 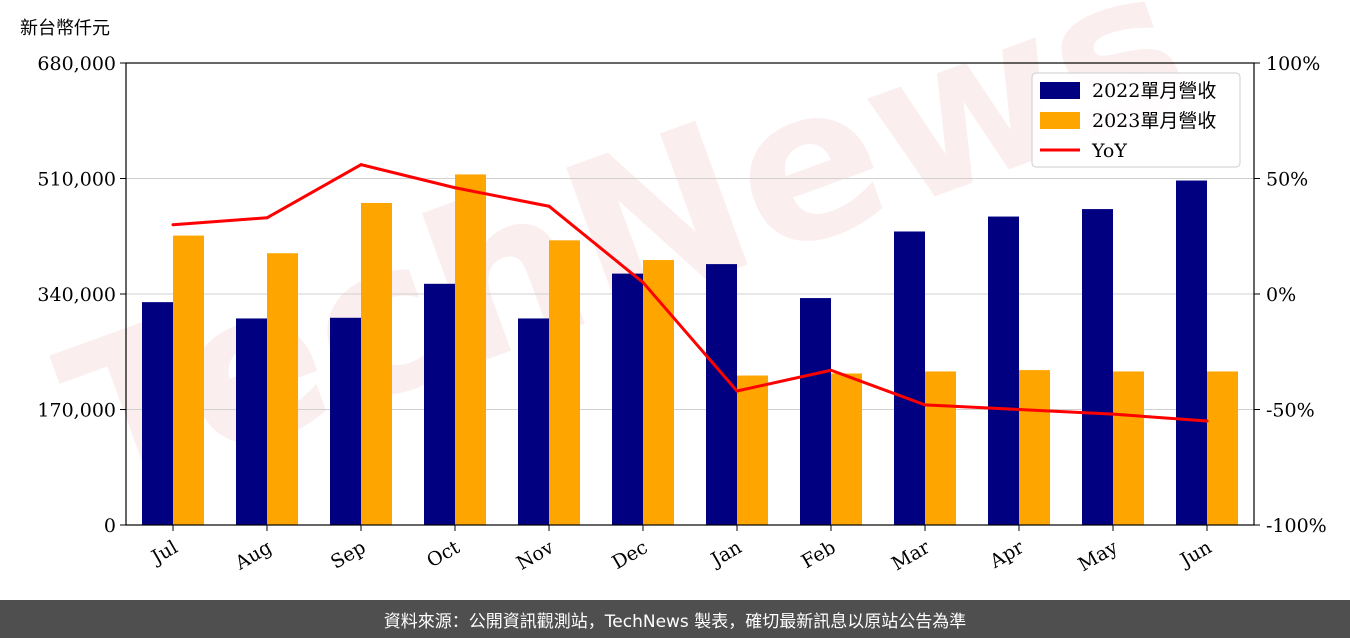 I want to click on y-tick-label: 510,000, so click(x=76, y=180).